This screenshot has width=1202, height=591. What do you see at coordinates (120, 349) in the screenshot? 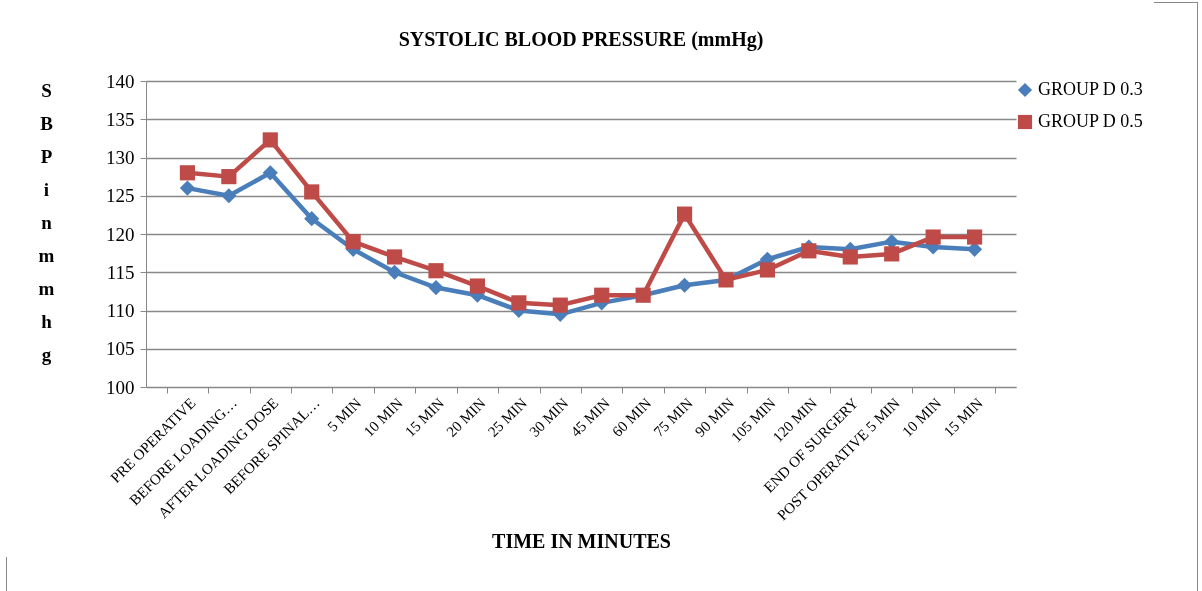
I see `y-tick-label: 105` at bounding box center [120, 349].